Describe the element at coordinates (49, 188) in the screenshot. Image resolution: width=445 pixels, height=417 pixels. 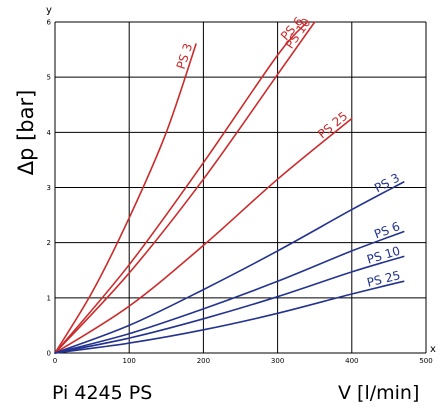
I see `y-tick-label: 3` at that location.